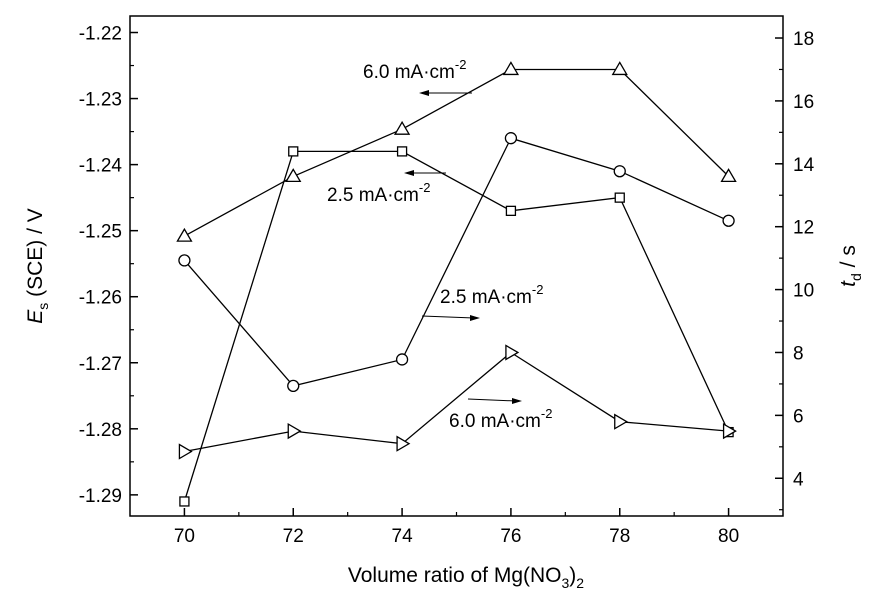  What do you see at coordinates (456, 527) in the screenshot?
I see `x-axis-ticks: 70 72 74 76 78 80` at bounding box center [456, 527].